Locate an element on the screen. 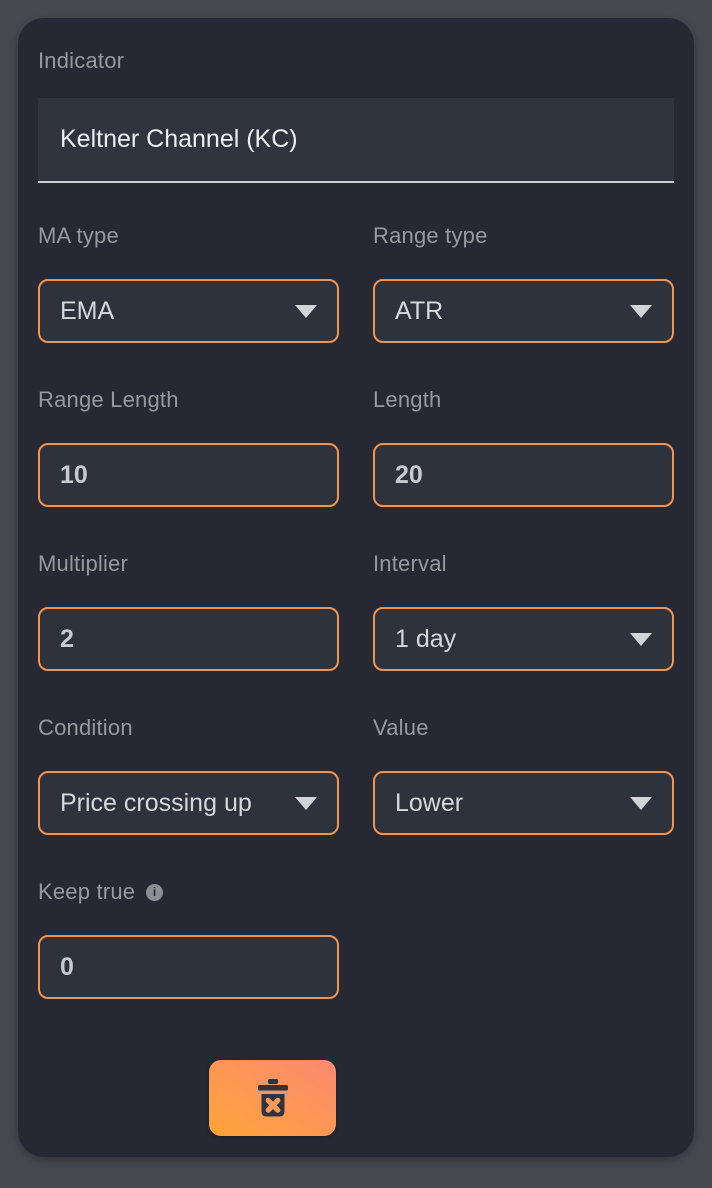  multiplier-field is located at coordinates (188, 639).